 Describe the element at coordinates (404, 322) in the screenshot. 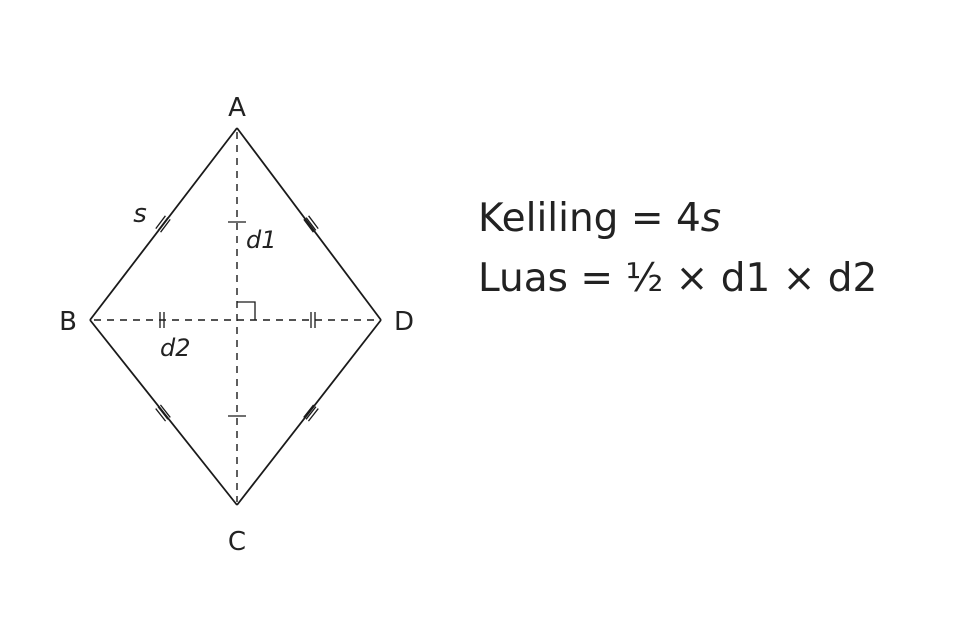

I see `vertex-label-d: D` at that location.